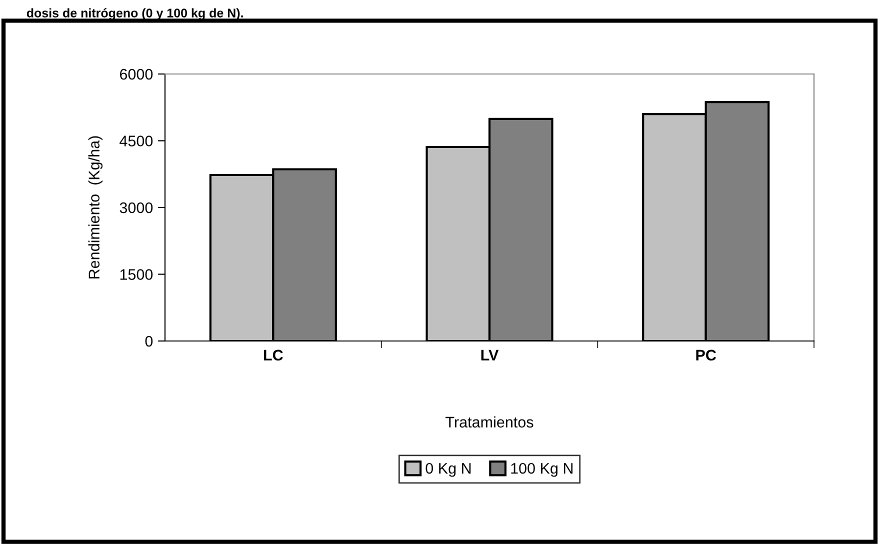  What do you see at coordinates (136, 274) in the screenshot?
I see `y-tick-label: 1500` at bounding box center [136, 274].